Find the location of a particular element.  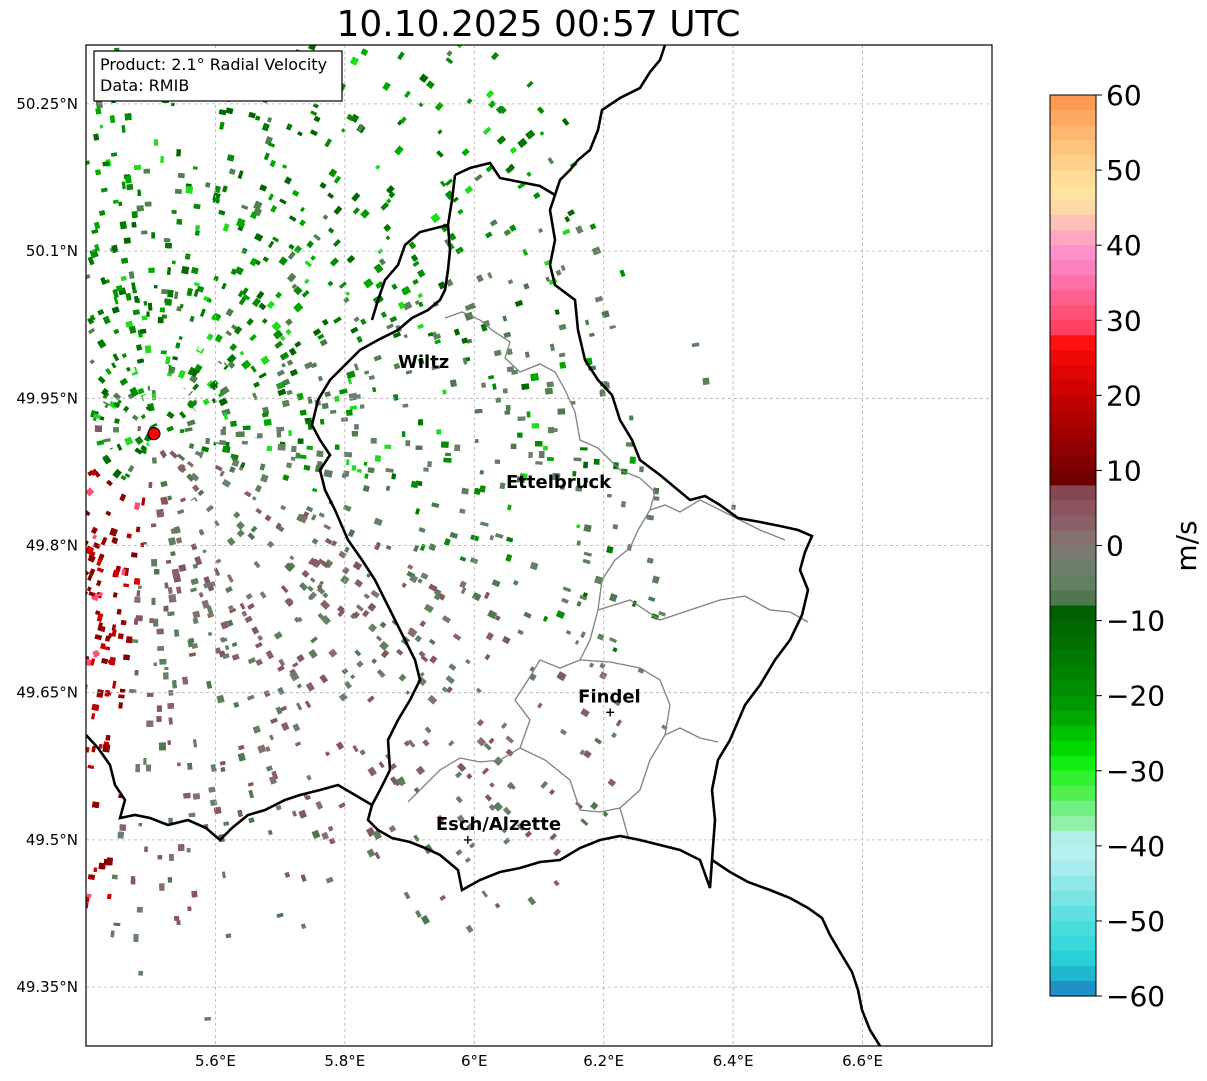

lat-tick-label: 49.5°N is located at coordinates (52, 840).